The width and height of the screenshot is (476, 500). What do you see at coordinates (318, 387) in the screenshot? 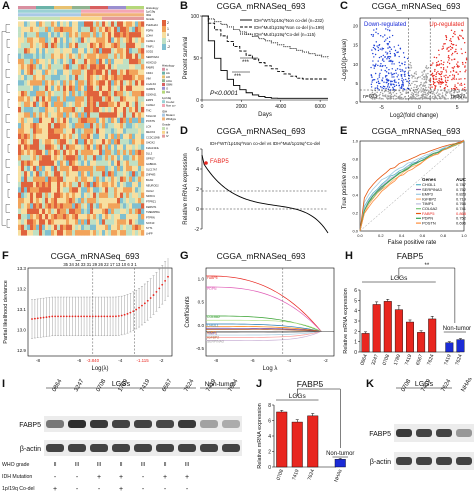
I see `significance-mark: **` at bounding box center [318, 387].